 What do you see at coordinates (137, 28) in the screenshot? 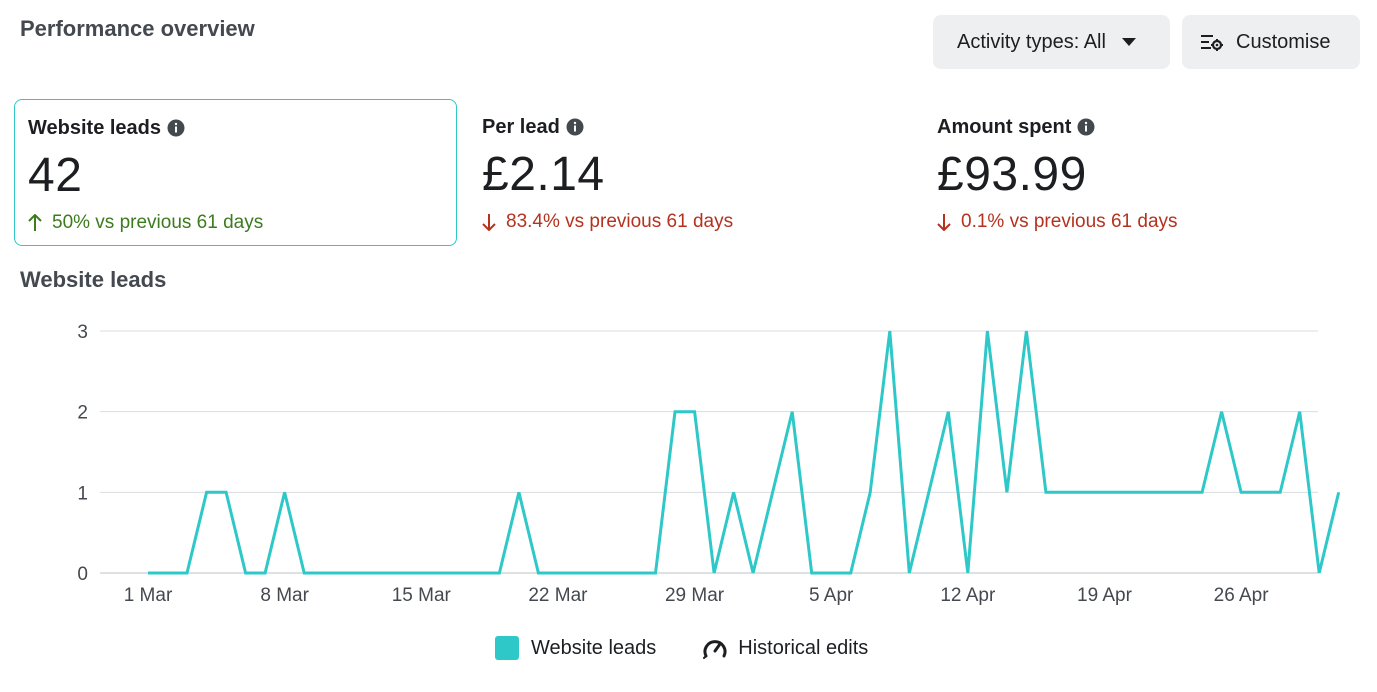
I see `page-title: Performance overview` at bounding box center [137, 28].